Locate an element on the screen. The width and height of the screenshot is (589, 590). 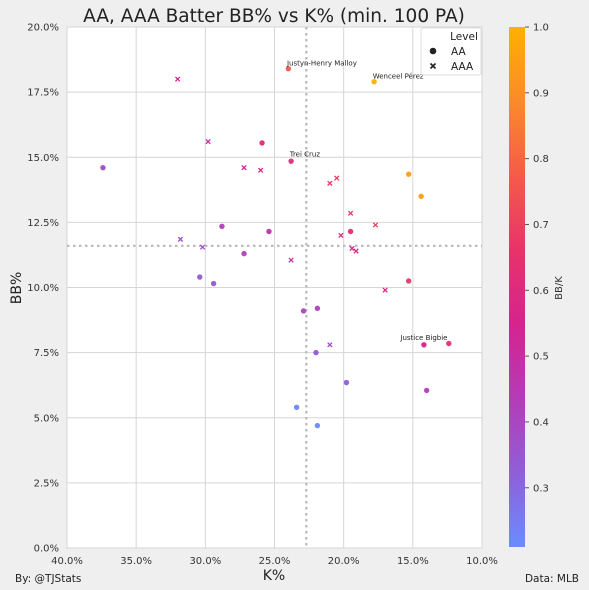
x-tick-labels: 40.0% 35.0% 30.0% 25.0% 20.0% 15.0% 10.0% is located at coordinates (274, 561).